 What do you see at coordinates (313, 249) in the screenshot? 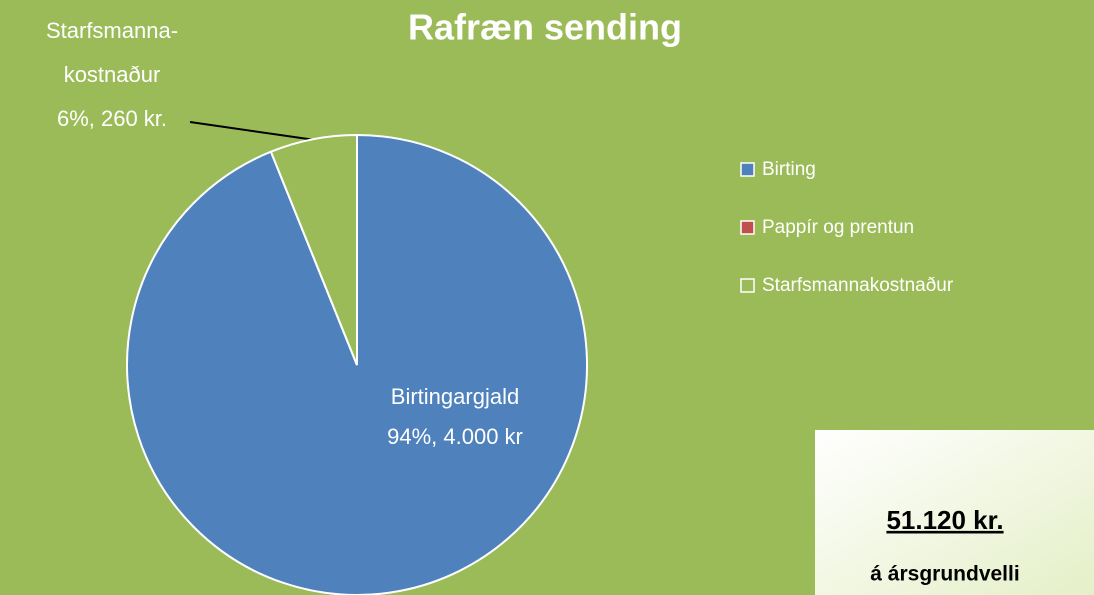
I see `pie-slice` at bounding box center [313, 249].